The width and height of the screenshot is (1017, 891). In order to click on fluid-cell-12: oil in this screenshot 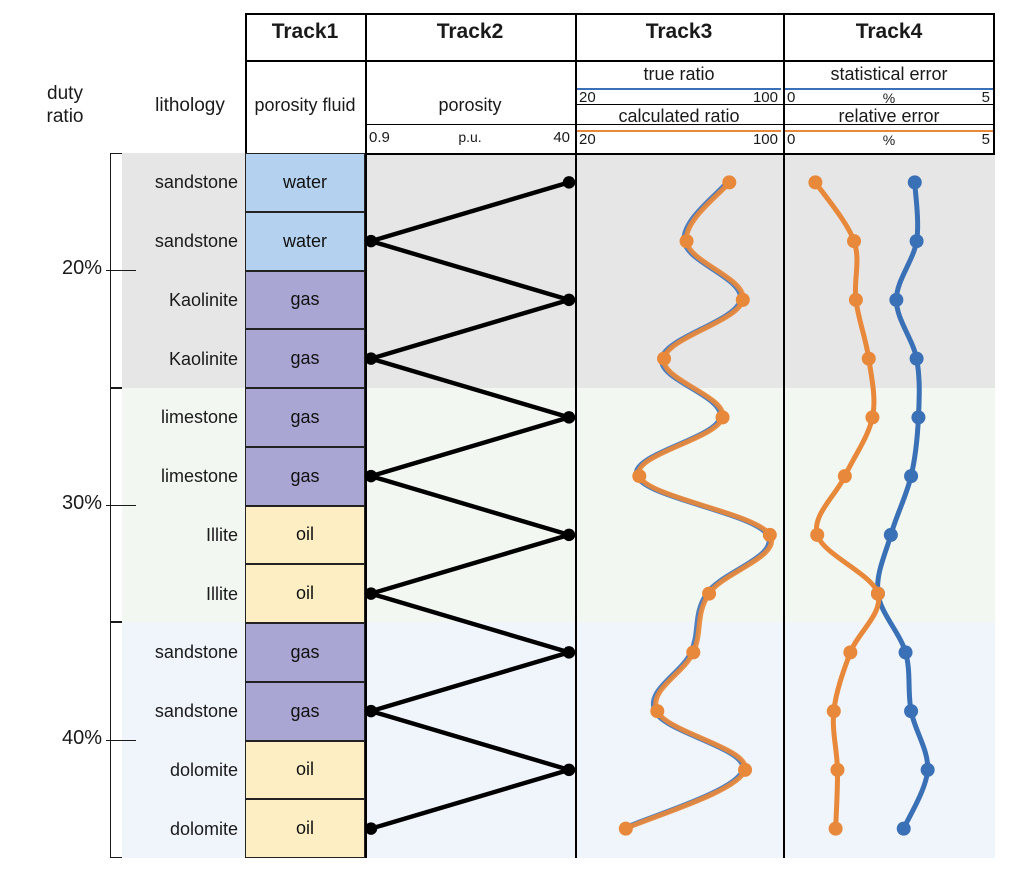, I will do `click(305, 828)`.